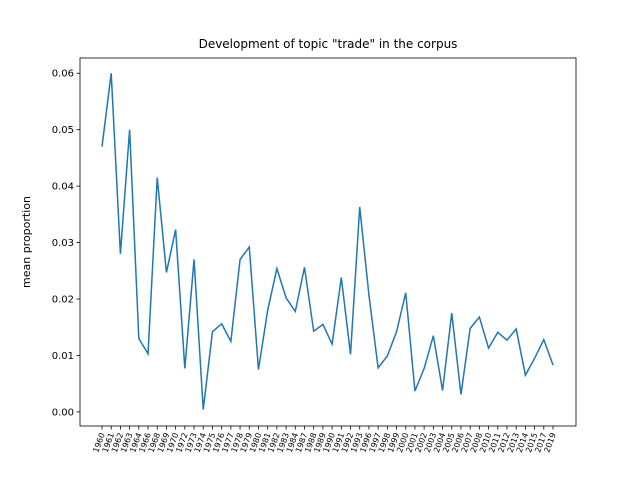  Describe the element at coordinates (63, 243) in the screenshot. I see `y-tick-label: 0.03` at that location.